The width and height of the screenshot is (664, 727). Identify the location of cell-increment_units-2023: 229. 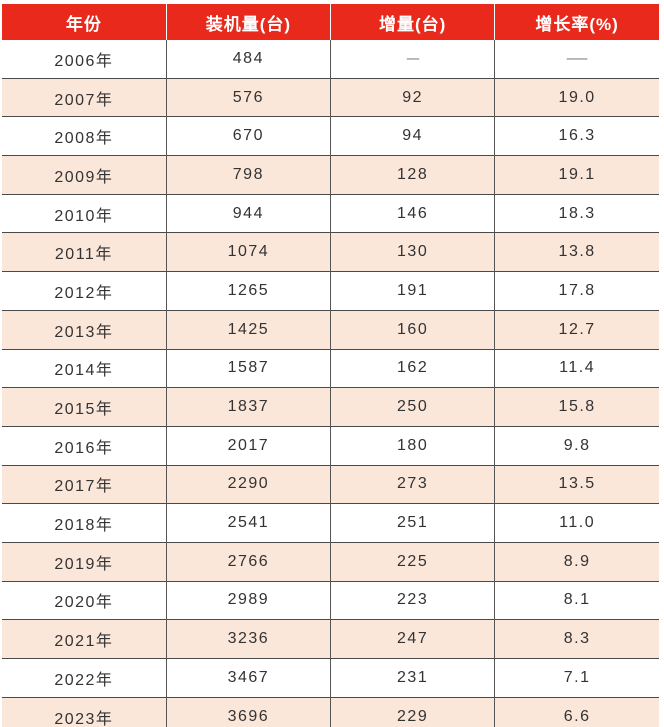
(413, 711).